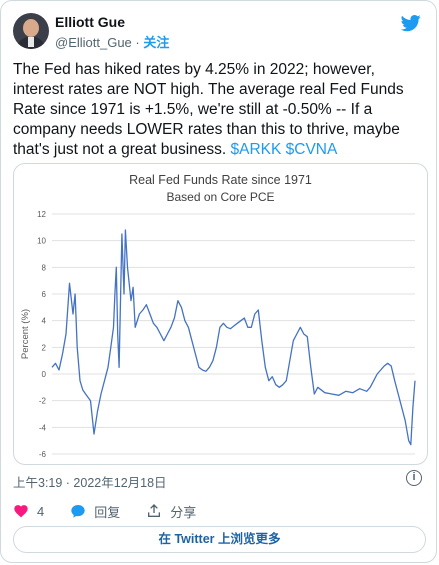 The image size is (439, 565). What do you see at coordinates (90, 483) in the screenshot?
I see `timestamp: 上午3:19 · 2022年12月18日` at bounding box center [90, 483].